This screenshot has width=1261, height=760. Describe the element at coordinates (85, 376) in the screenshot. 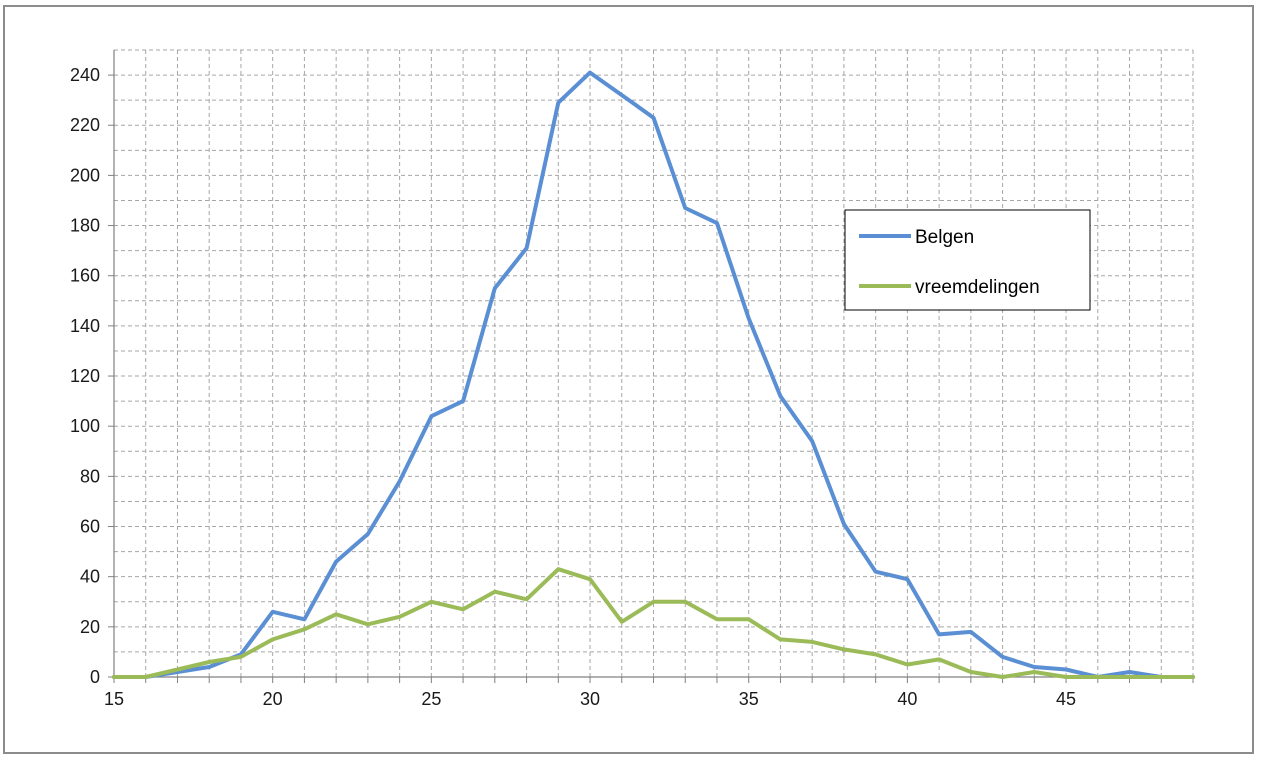

I see `y-tick-label: 120` at that location.